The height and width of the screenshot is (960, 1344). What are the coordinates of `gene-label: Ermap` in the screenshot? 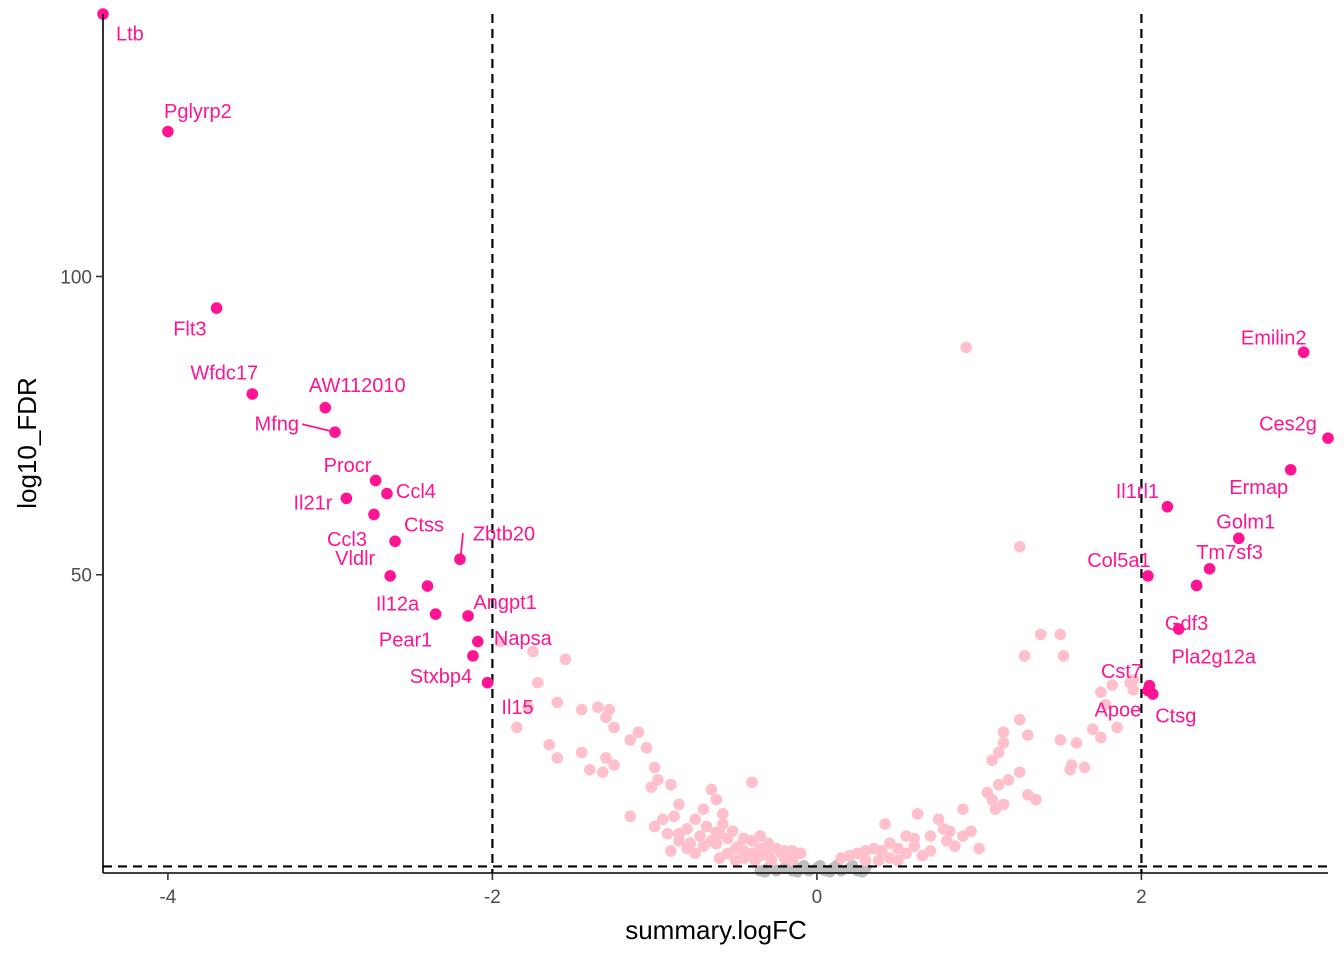 It's located at (1258, 488).